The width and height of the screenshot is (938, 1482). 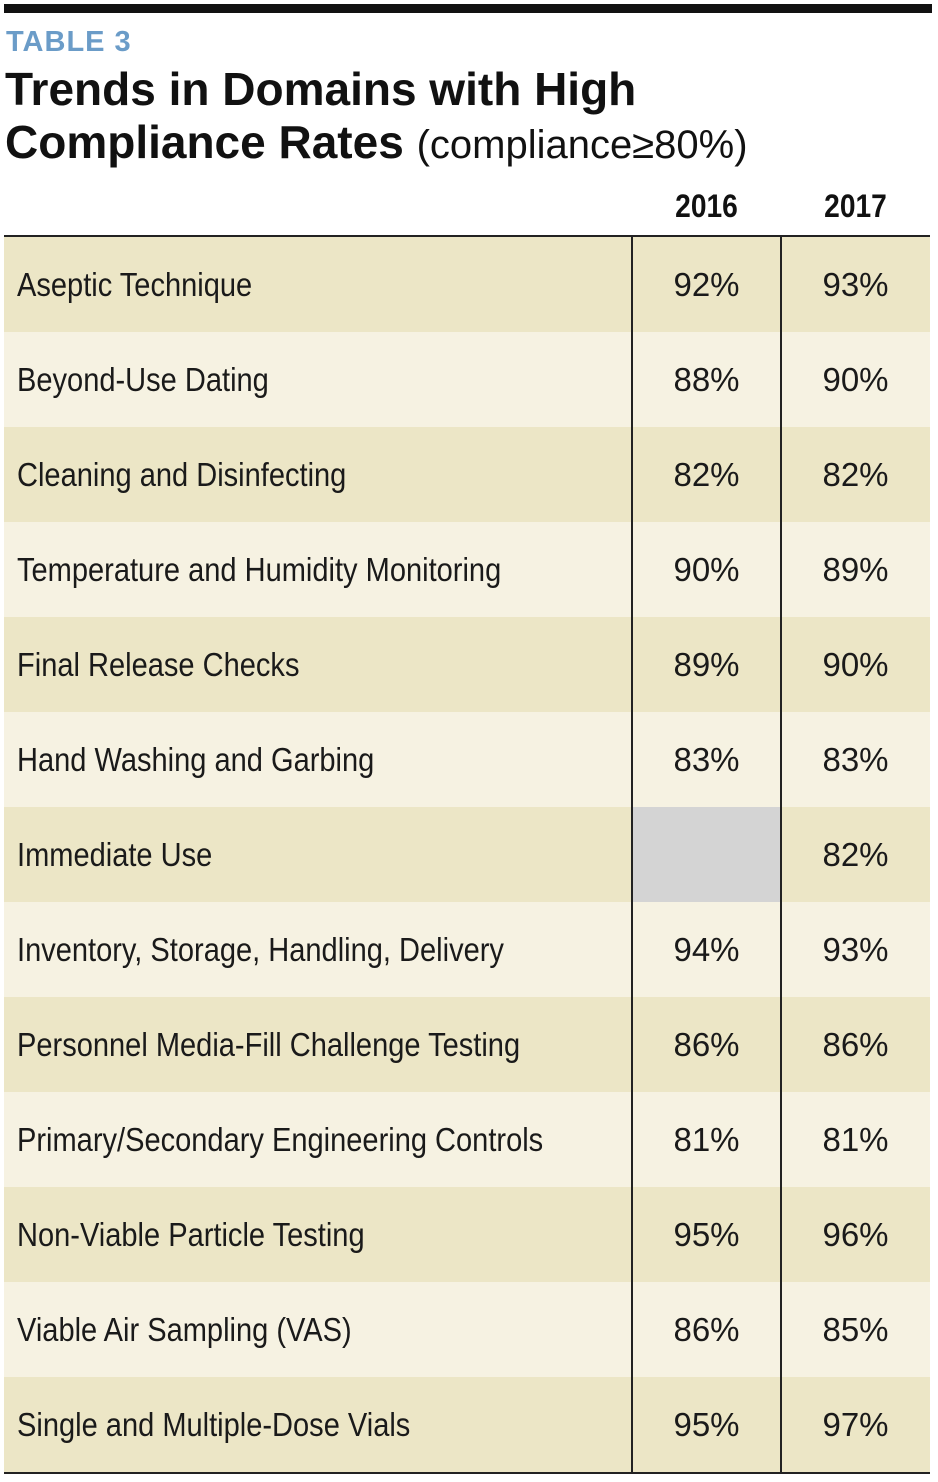 I want to click on table-row: Non-Viable Particle Testing 95% 96%, so click(x=467, y=1234).